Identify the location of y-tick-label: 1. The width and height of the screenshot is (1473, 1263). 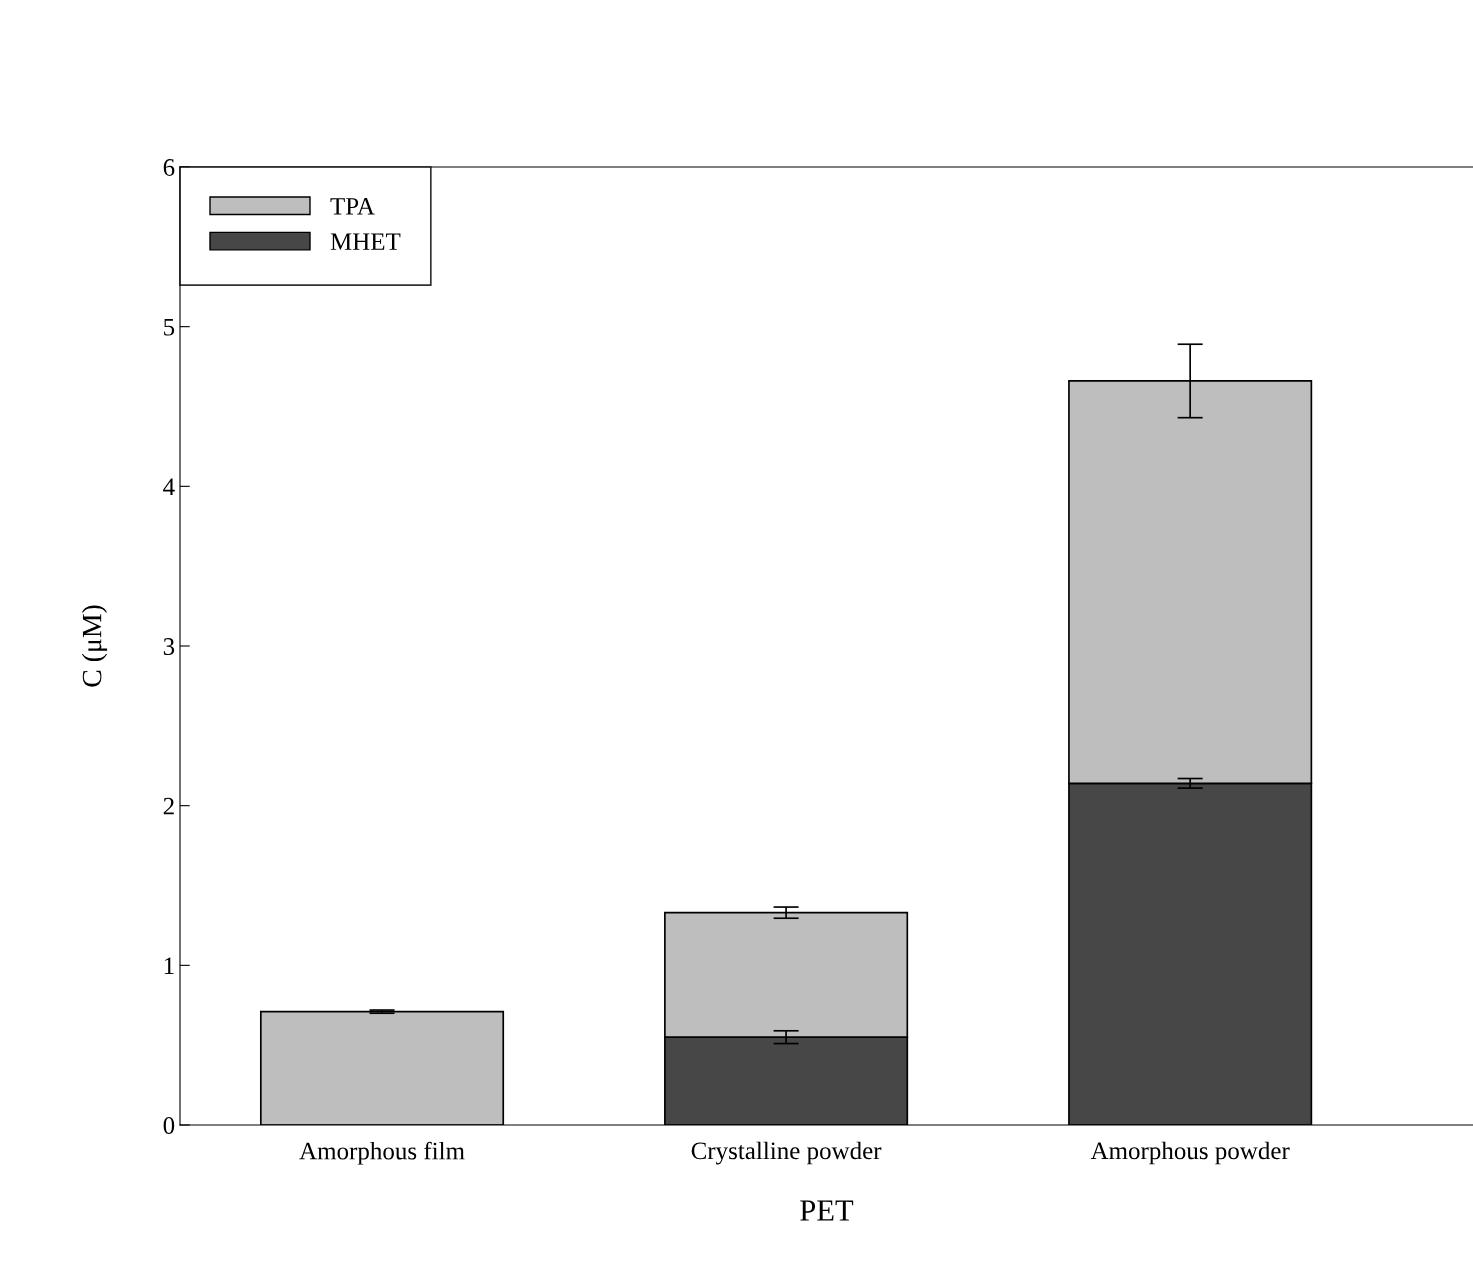
(169, 966).